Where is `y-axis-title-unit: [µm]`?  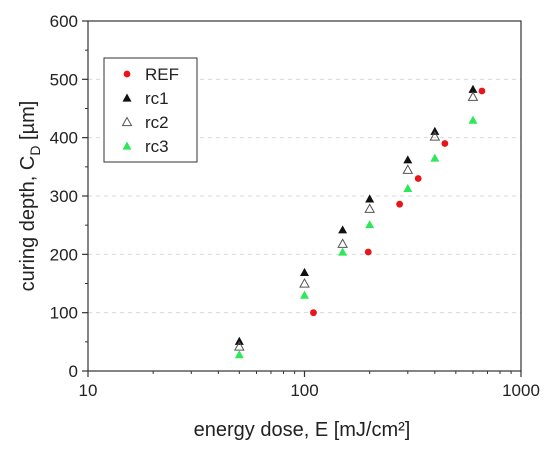
y-axis-title-unit: [µm] is located at coordinates (28, 123).